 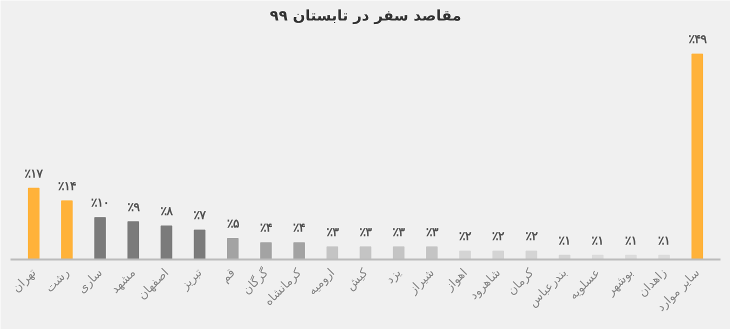 What do you see at coordinates (619, 282) in the screenshot?
I see `x-tick-label: بوشهر` at bounding box center [619, 282].